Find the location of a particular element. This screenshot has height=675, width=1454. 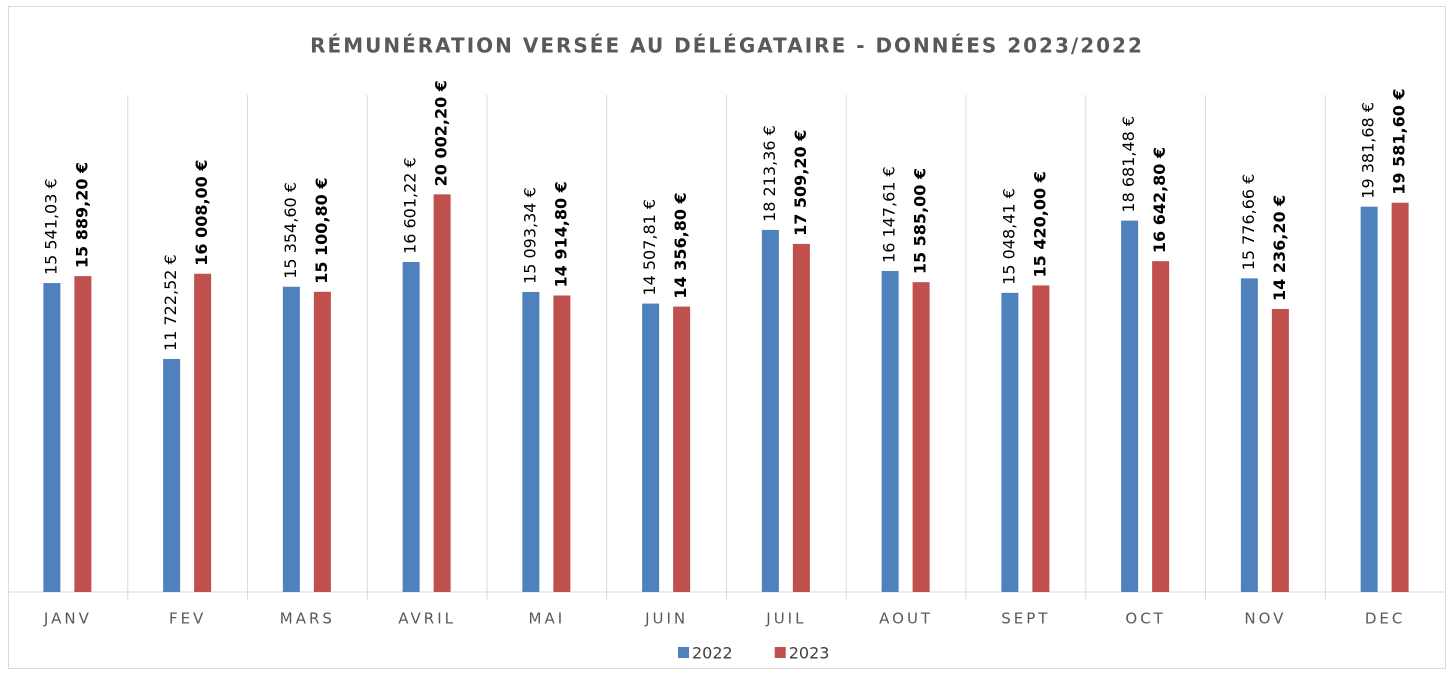

x-tick-label: JUIL is located at coordinates (785, 619).